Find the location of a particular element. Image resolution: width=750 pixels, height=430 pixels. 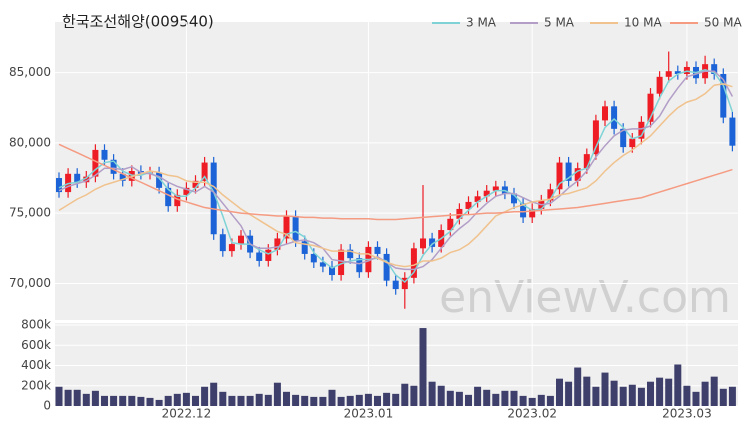

y-tick-label: 200k is located at coordinates (36, 385).